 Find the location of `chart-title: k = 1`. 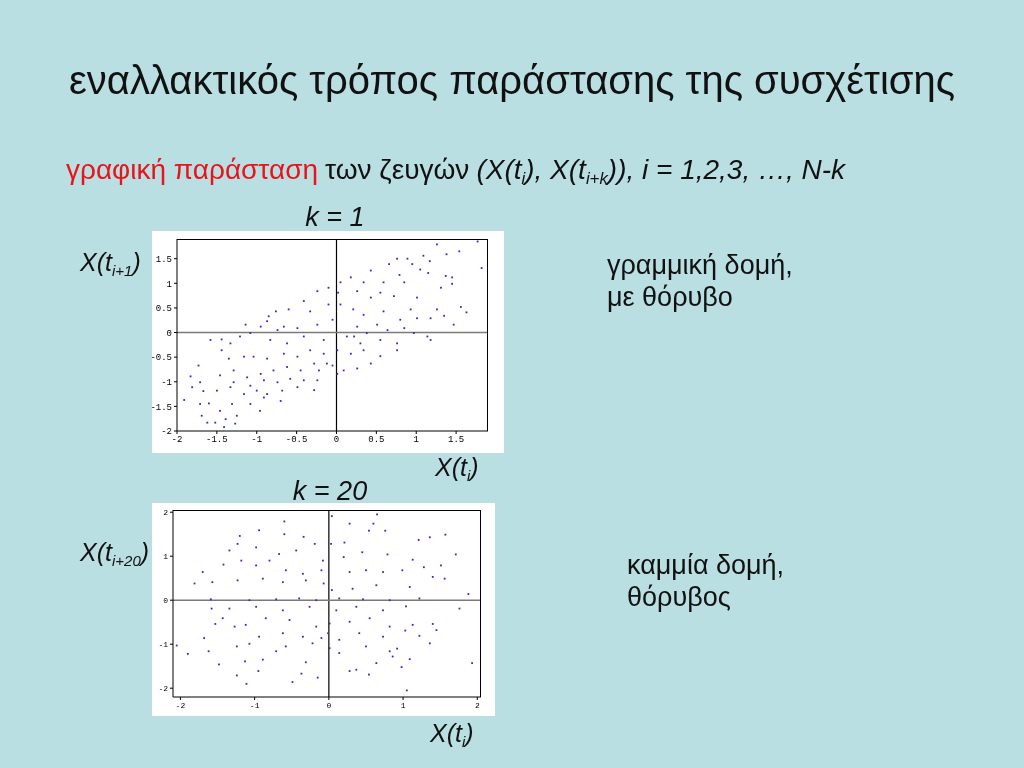

chart-title: k = 1 is located at coordinates (335, 217).